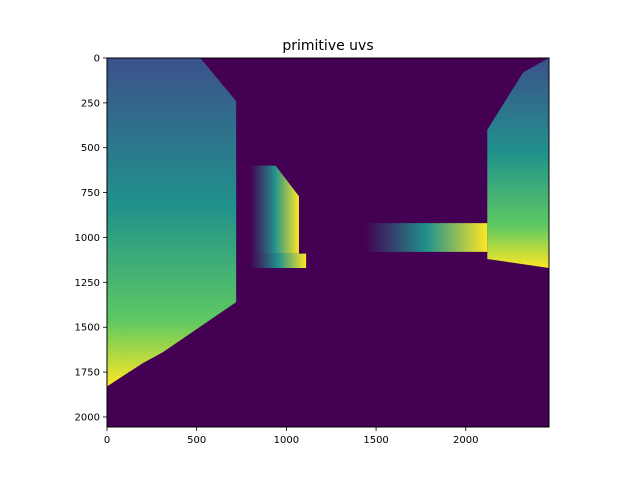 The width and height of the screenshot is (640, 480). What do you see at coordinates (90, 148) in the screenshot?
I see `y-tick-label: 500` at bounding box center [90, 148].